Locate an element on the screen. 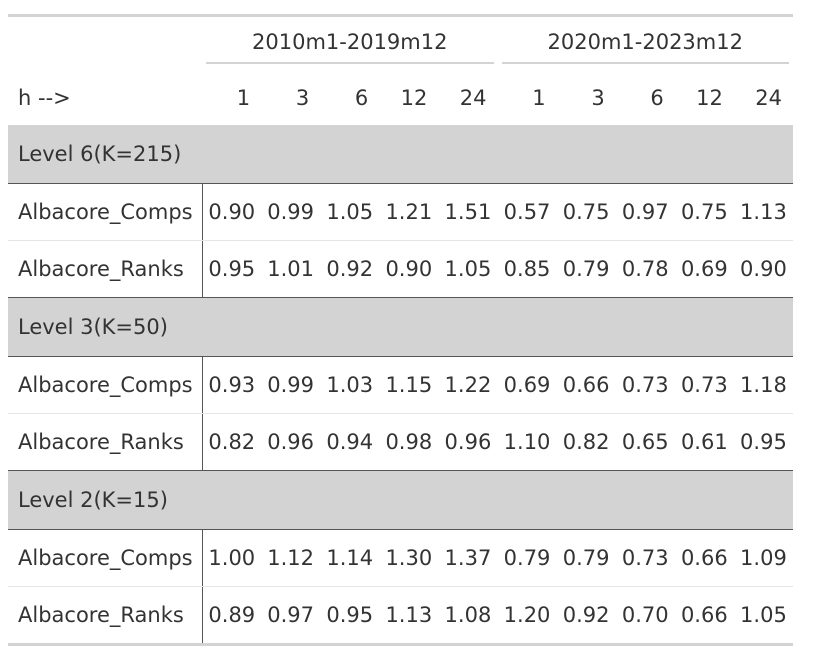 This screenshot has height=649, width=817. table-cell: 1.15 is located at coordinates (409, 385).